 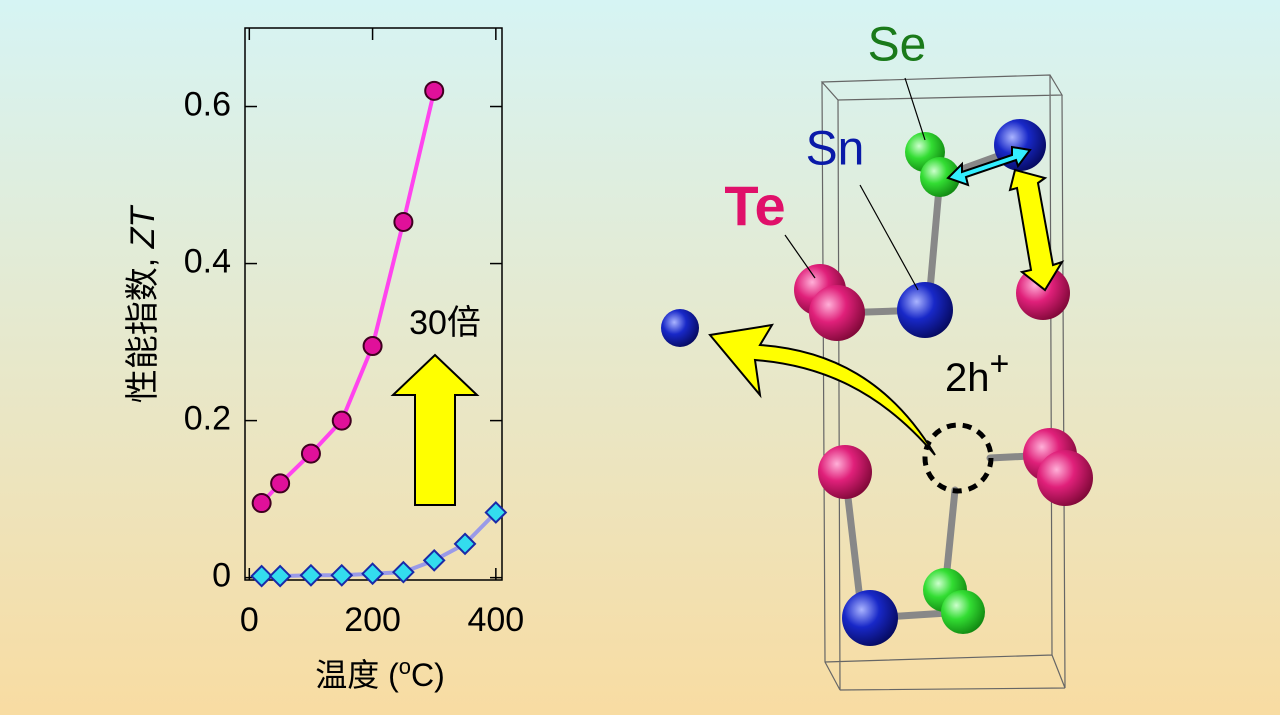 I want to click on leader-lines, so click(x=855, y=184).